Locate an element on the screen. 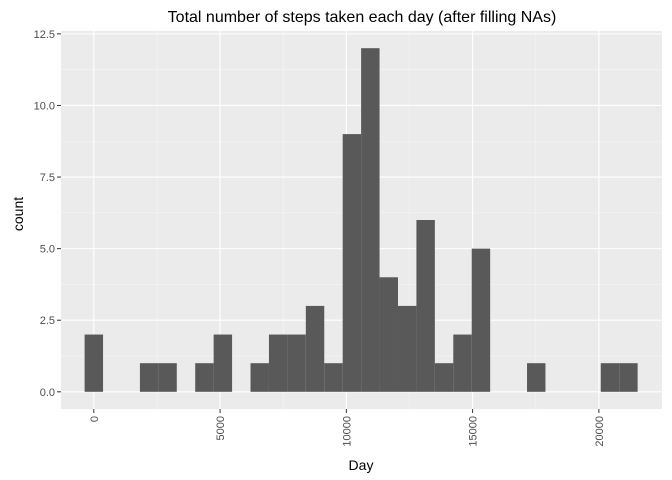  y-tick-label: 7.5 is located at coordinates (47, 178).